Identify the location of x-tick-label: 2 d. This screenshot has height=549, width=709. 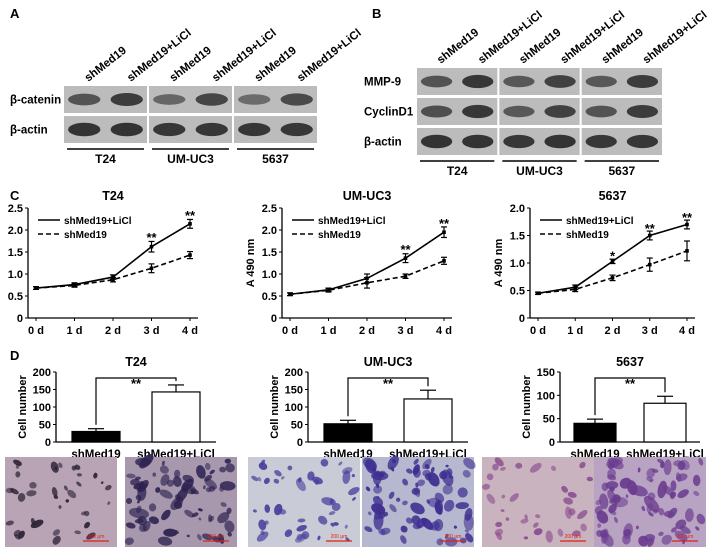
(113, 331).